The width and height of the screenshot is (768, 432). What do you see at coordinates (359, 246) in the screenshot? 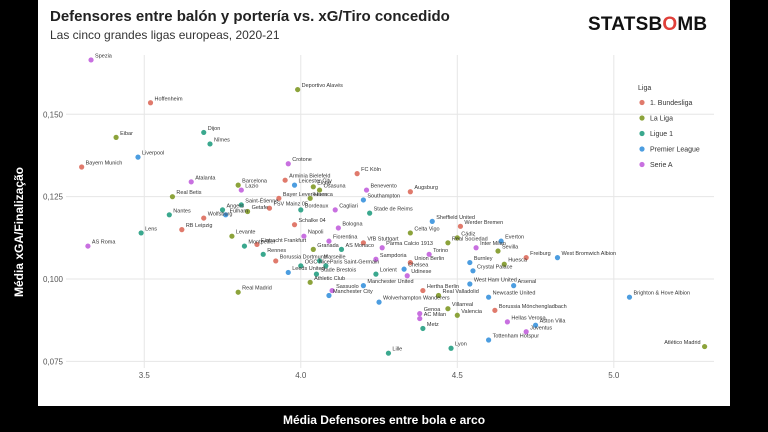
I see `point-label: AS Monaco` at bounding box center [359, 246].